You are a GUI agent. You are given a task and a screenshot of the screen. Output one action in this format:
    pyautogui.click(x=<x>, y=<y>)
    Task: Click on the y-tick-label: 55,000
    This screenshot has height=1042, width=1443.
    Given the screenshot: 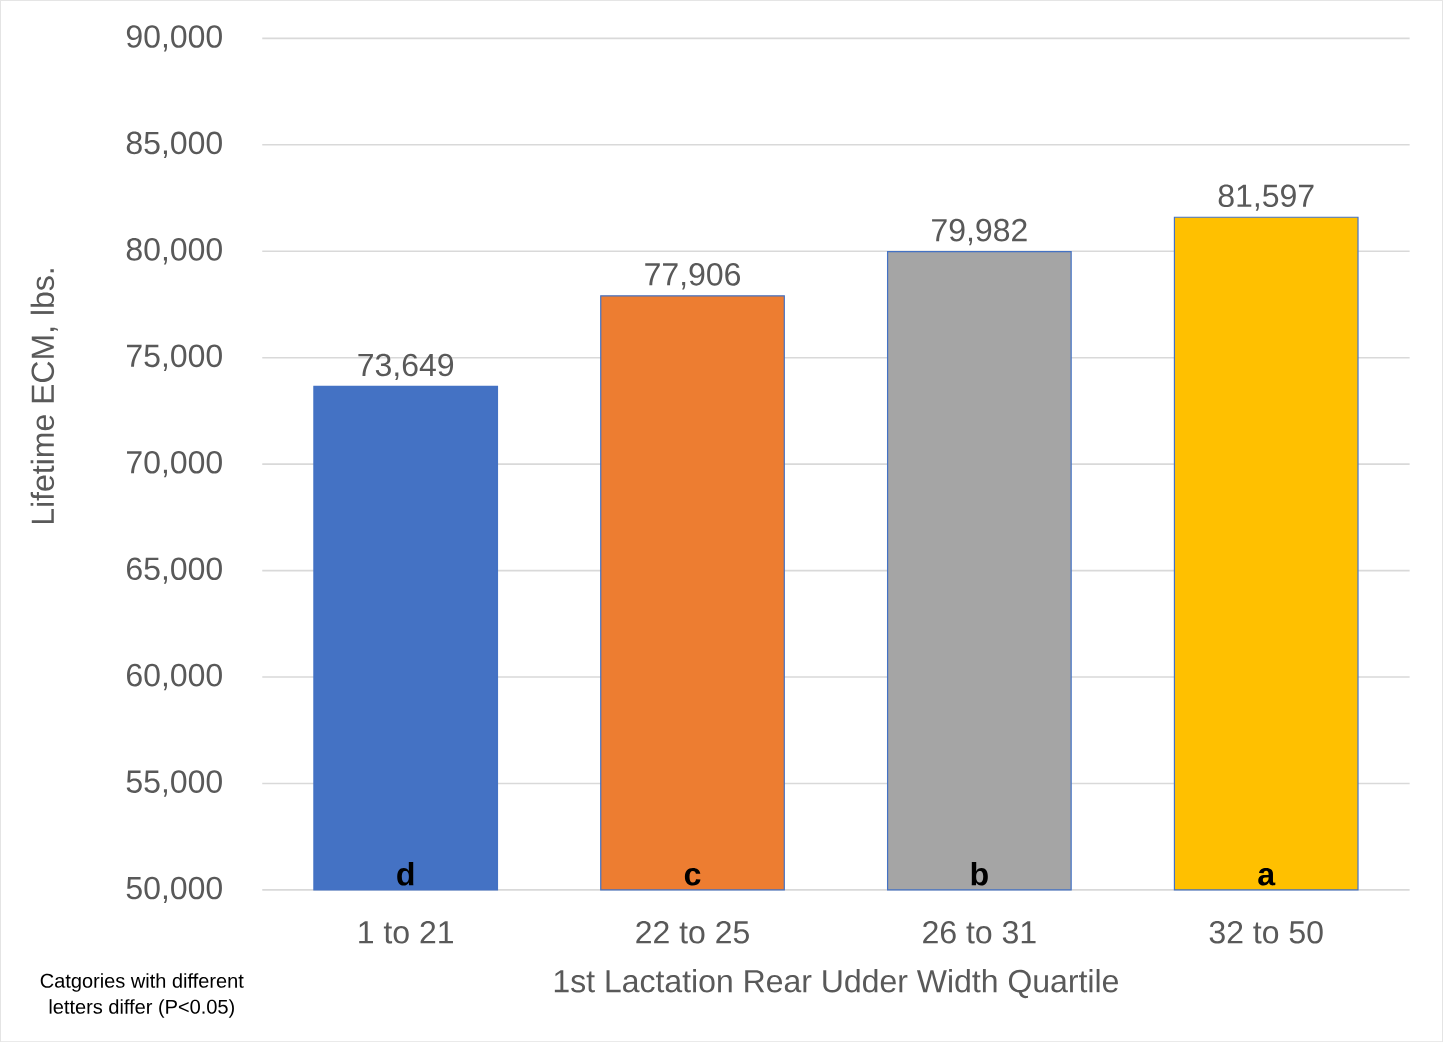 What is the action you would take?
    pyautogui.click(x=174, y=783)
    